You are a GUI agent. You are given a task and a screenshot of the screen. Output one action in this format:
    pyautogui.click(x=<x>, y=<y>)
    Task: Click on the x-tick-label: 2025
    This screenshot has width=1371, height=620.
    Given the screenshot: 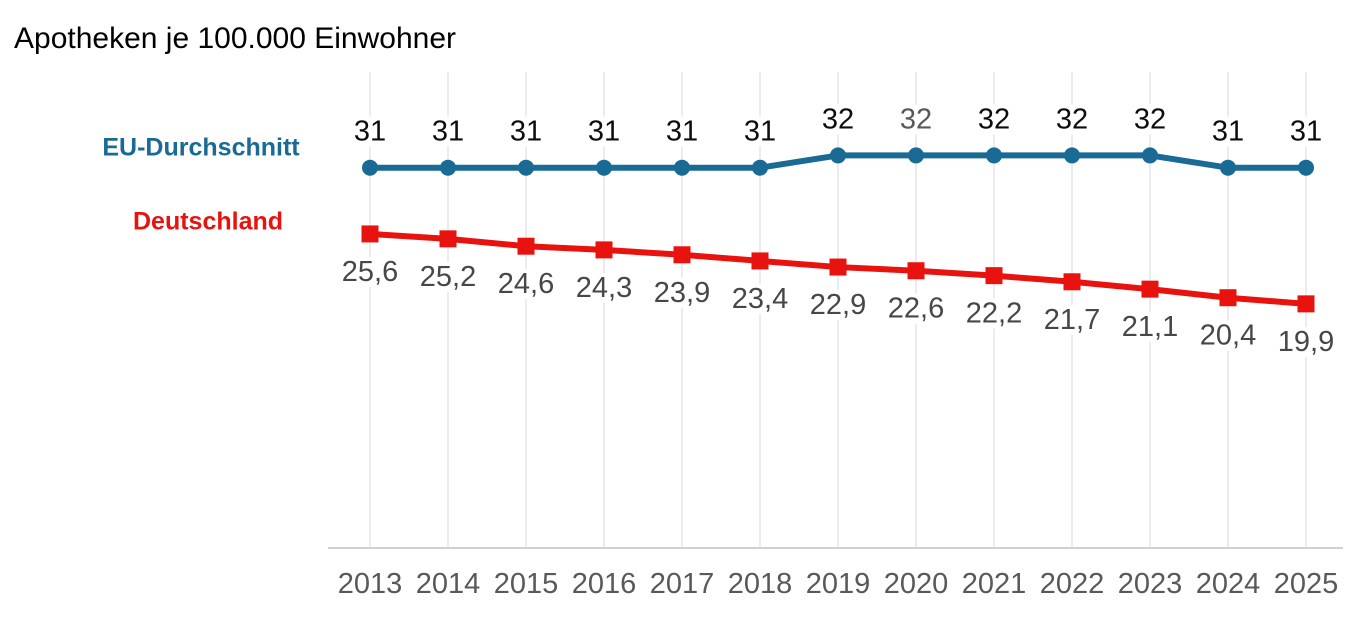 What is the action you would take?
    pyautogui.click(x=1306, y=584)
    